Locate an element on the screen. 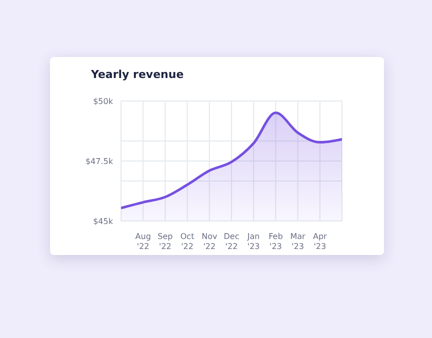 The width and height of the screenshot is (432, 338). x-tick-label: Nov '22 is located at coordinates (210, 241).